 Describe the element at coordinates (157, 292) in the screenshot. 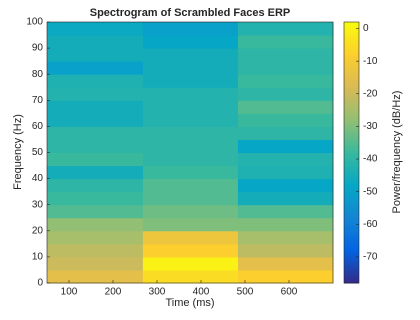

I see `x-tick-label: 300` at that location.